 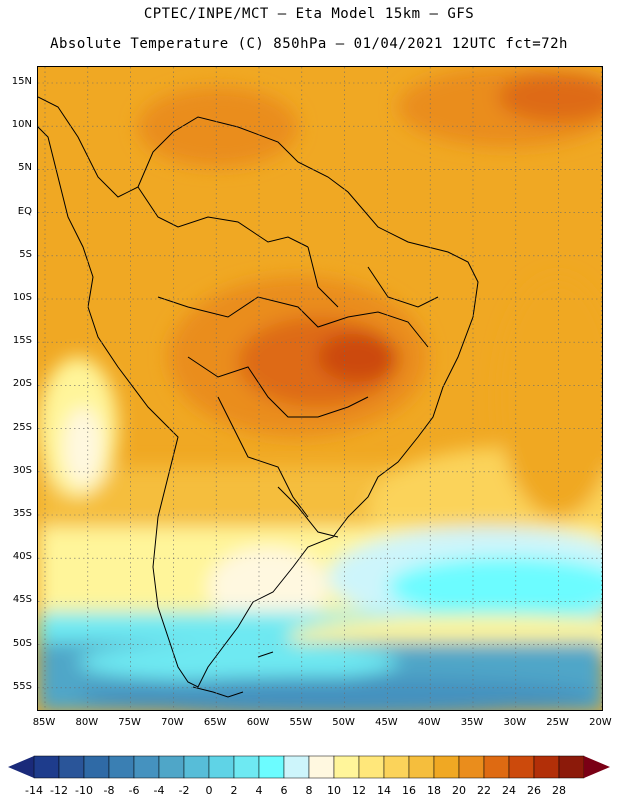 What do you see at coordinates (515, 722) in the screenshot?
I see `lon-label: 30W` at bounding box center [515, 722].